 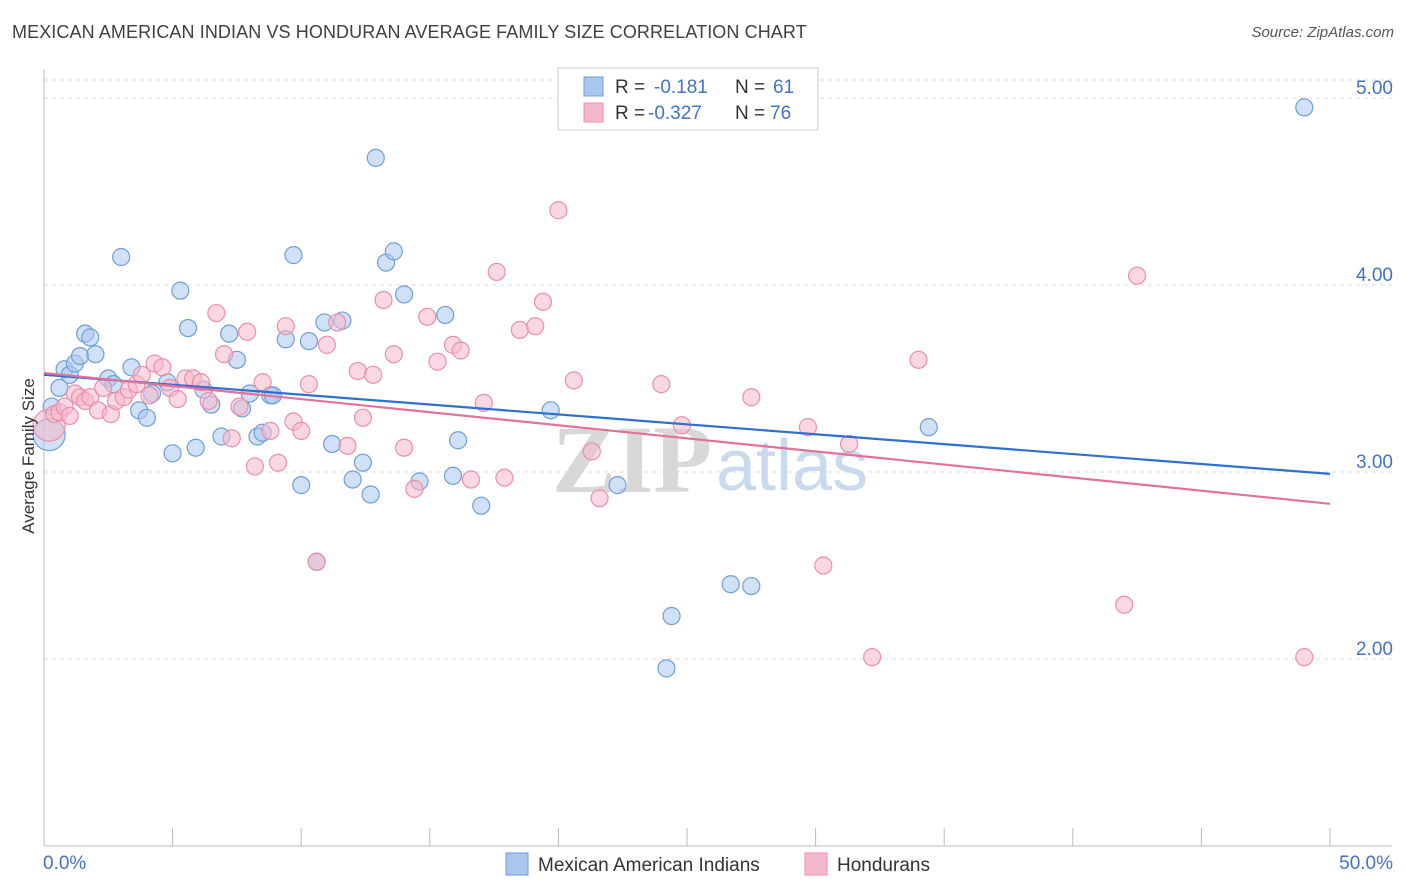 What do you see at coordinates (1322, 32) in the screenshot?
I see `source-label: Source: ZipAtlas.com` at bounding box center [1322, 32].